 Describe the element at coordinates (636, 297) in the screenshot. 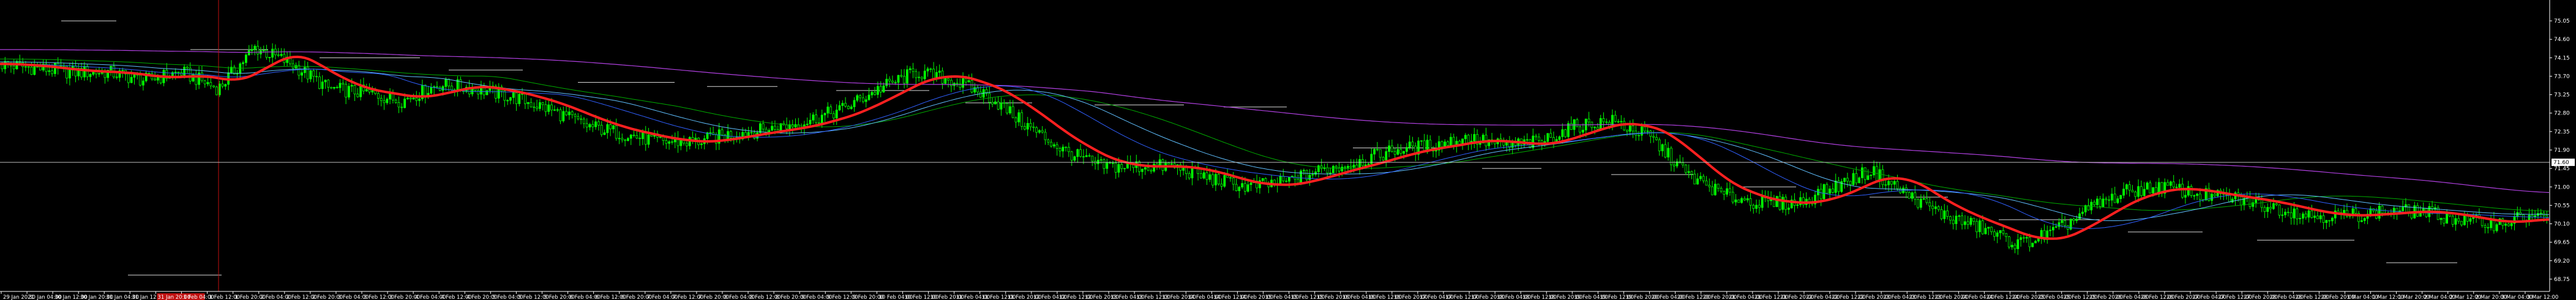

I see `time-label: 6 Feb 20:00` at that location.